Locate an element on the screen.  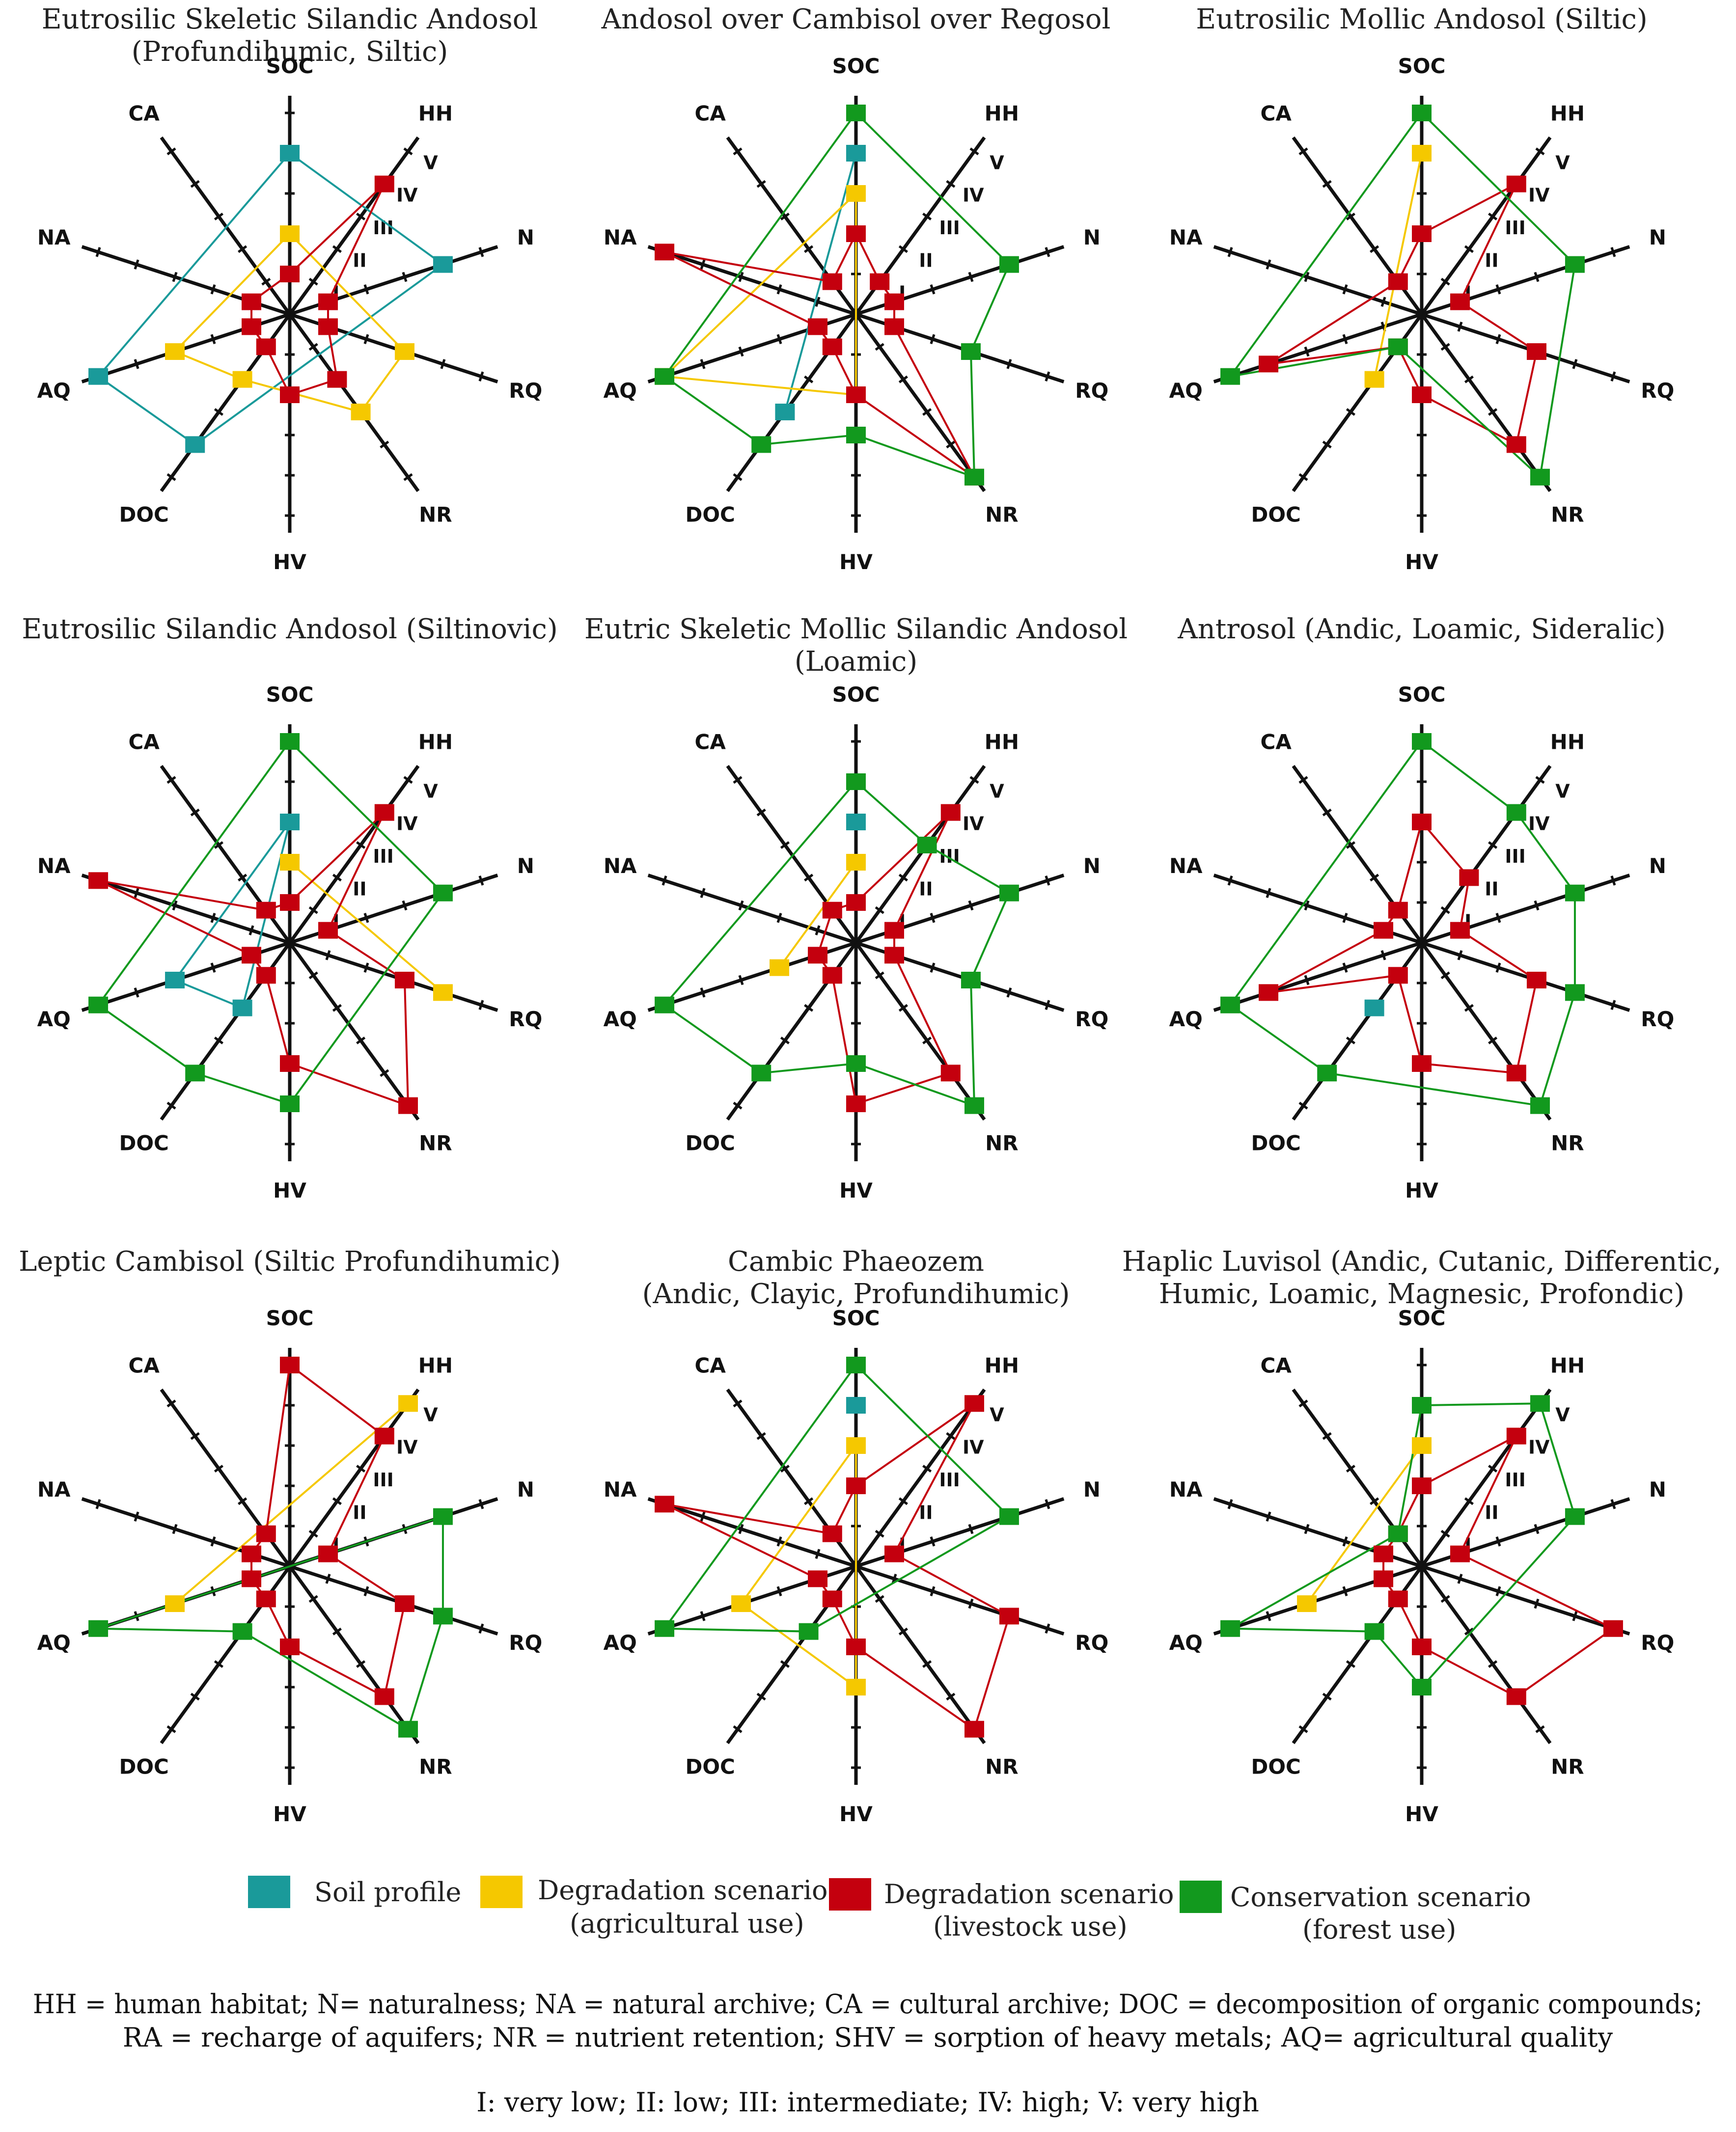
data-marker-livestock-hv is located at coordinates (1422, 1063).